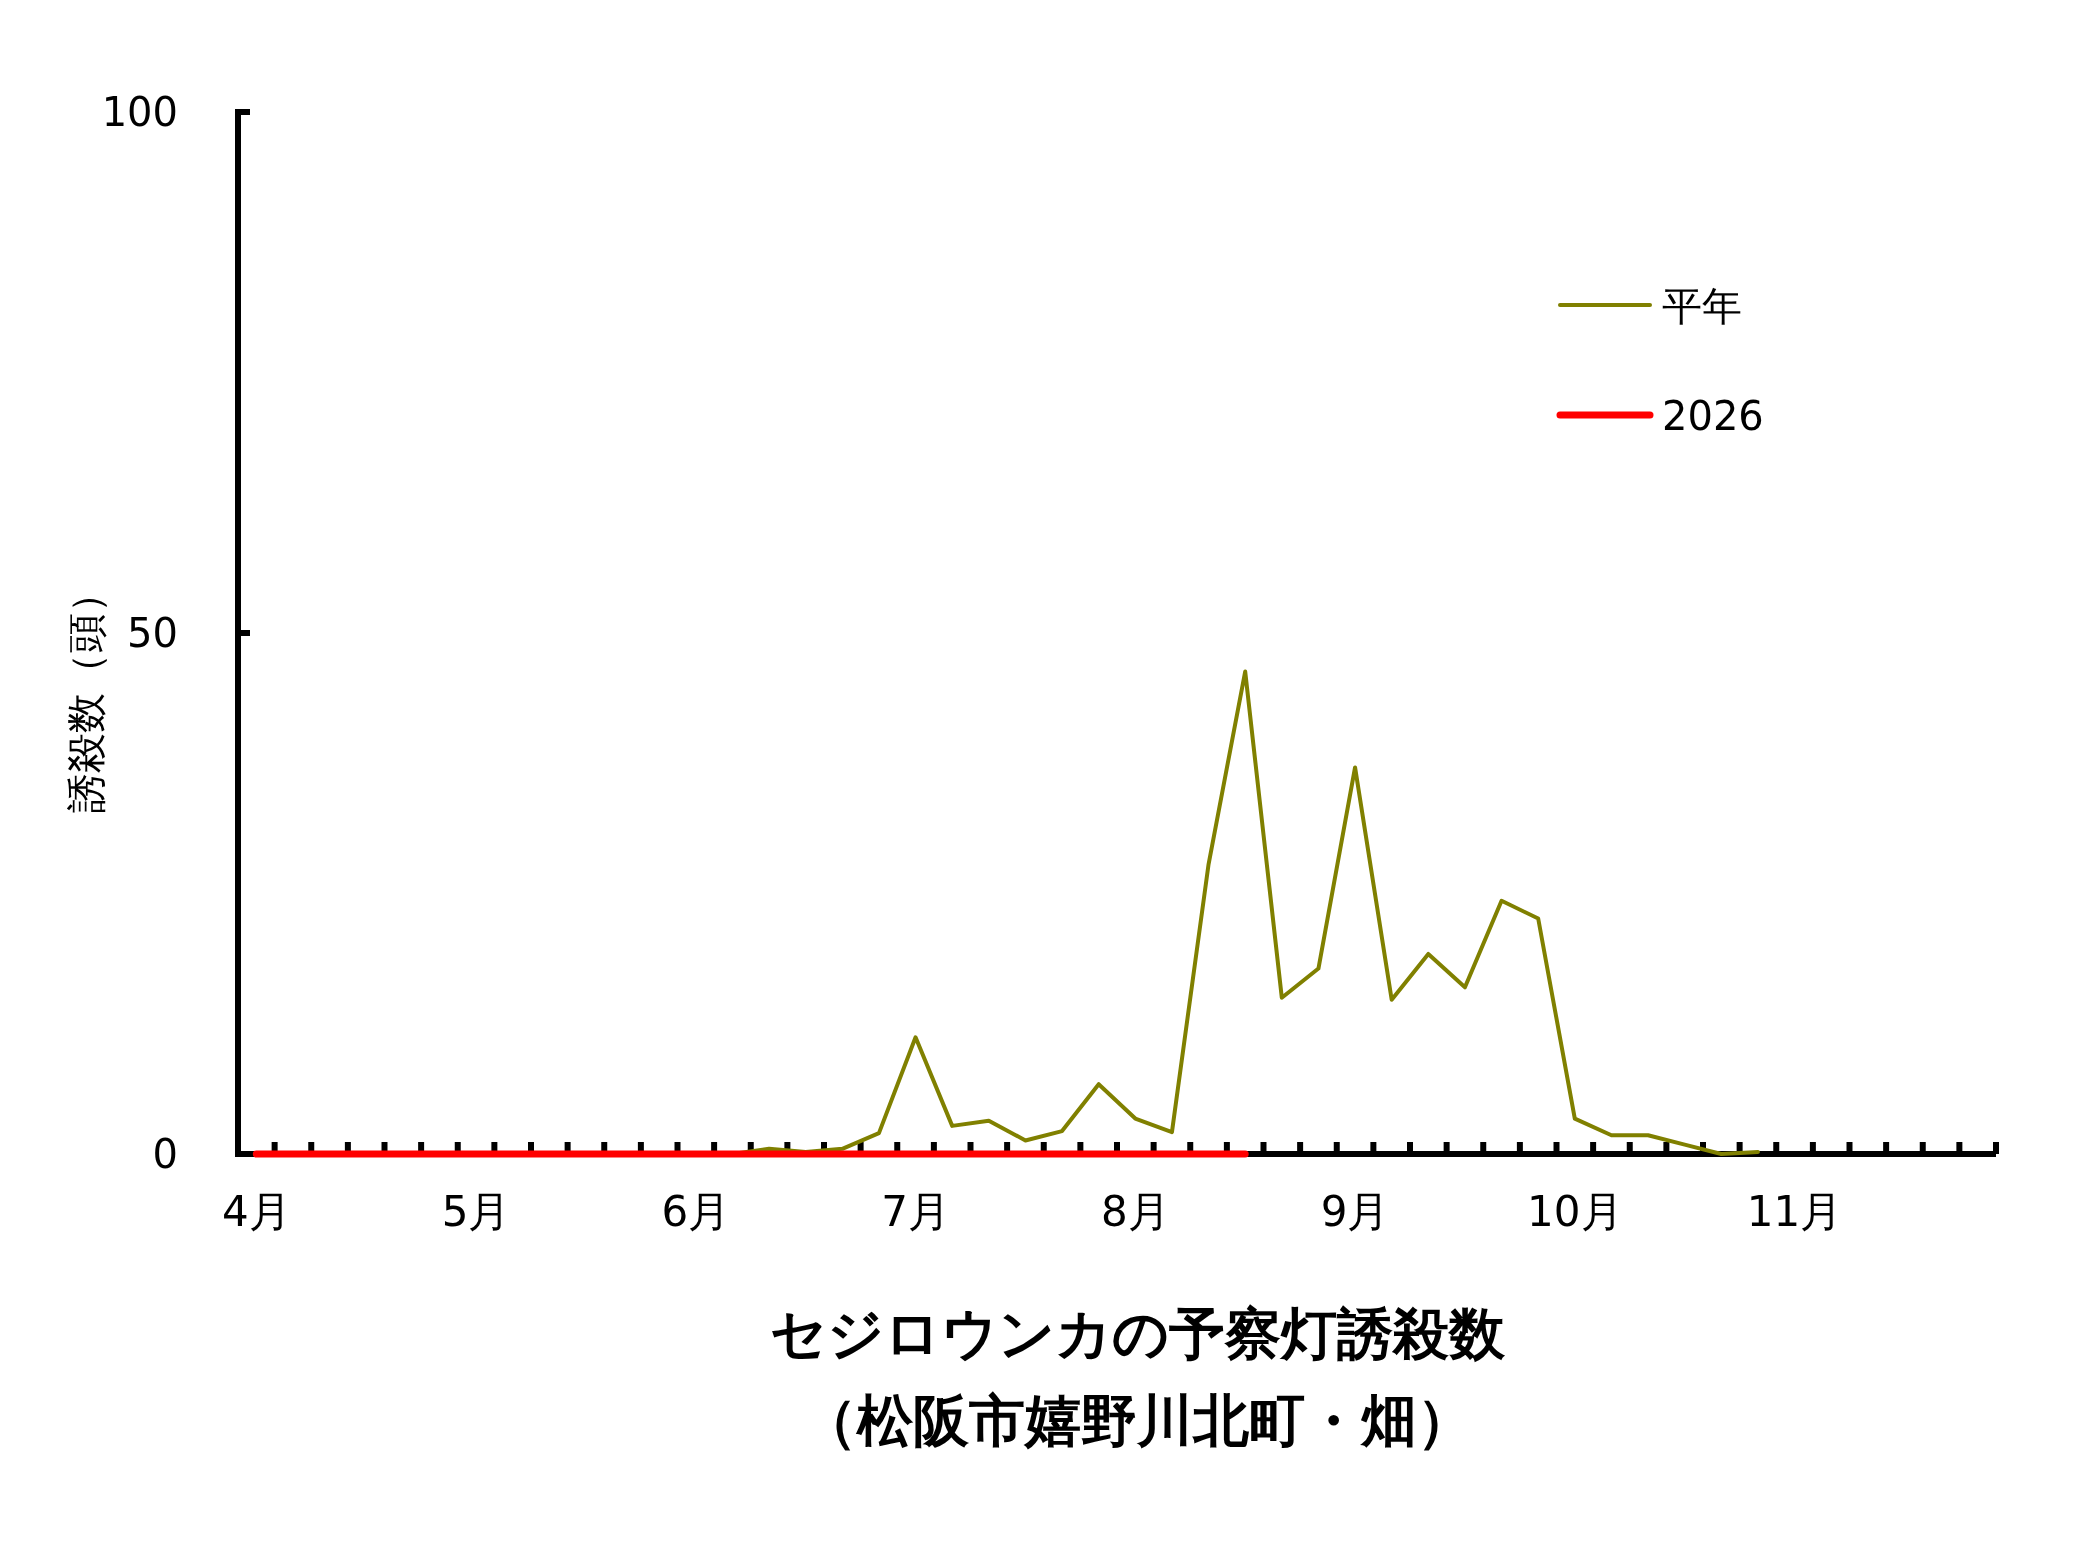  I want to click on legend-label: 2026, so click(1713, 416).